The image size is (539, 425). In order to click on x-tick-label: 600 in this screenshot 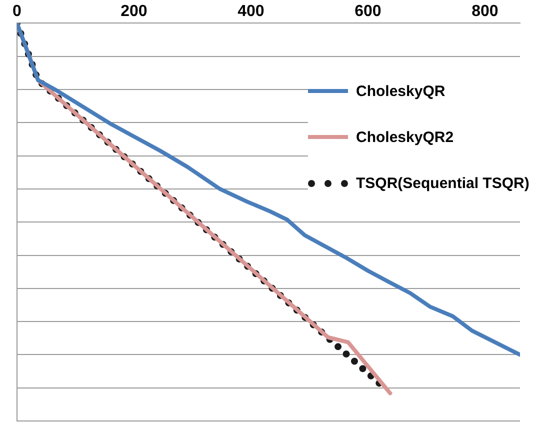, I will do `click(368, 11)`.